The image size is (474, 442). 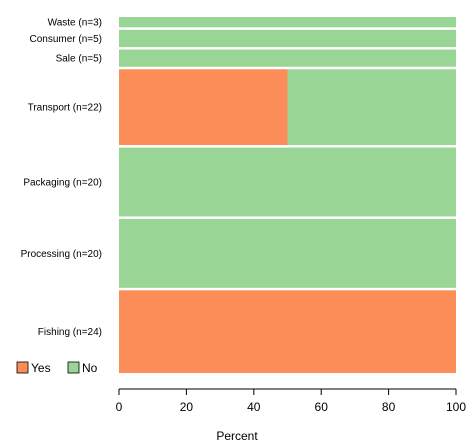 I want to click on x-tick-label-3: 60, so click(x=322, y=407).